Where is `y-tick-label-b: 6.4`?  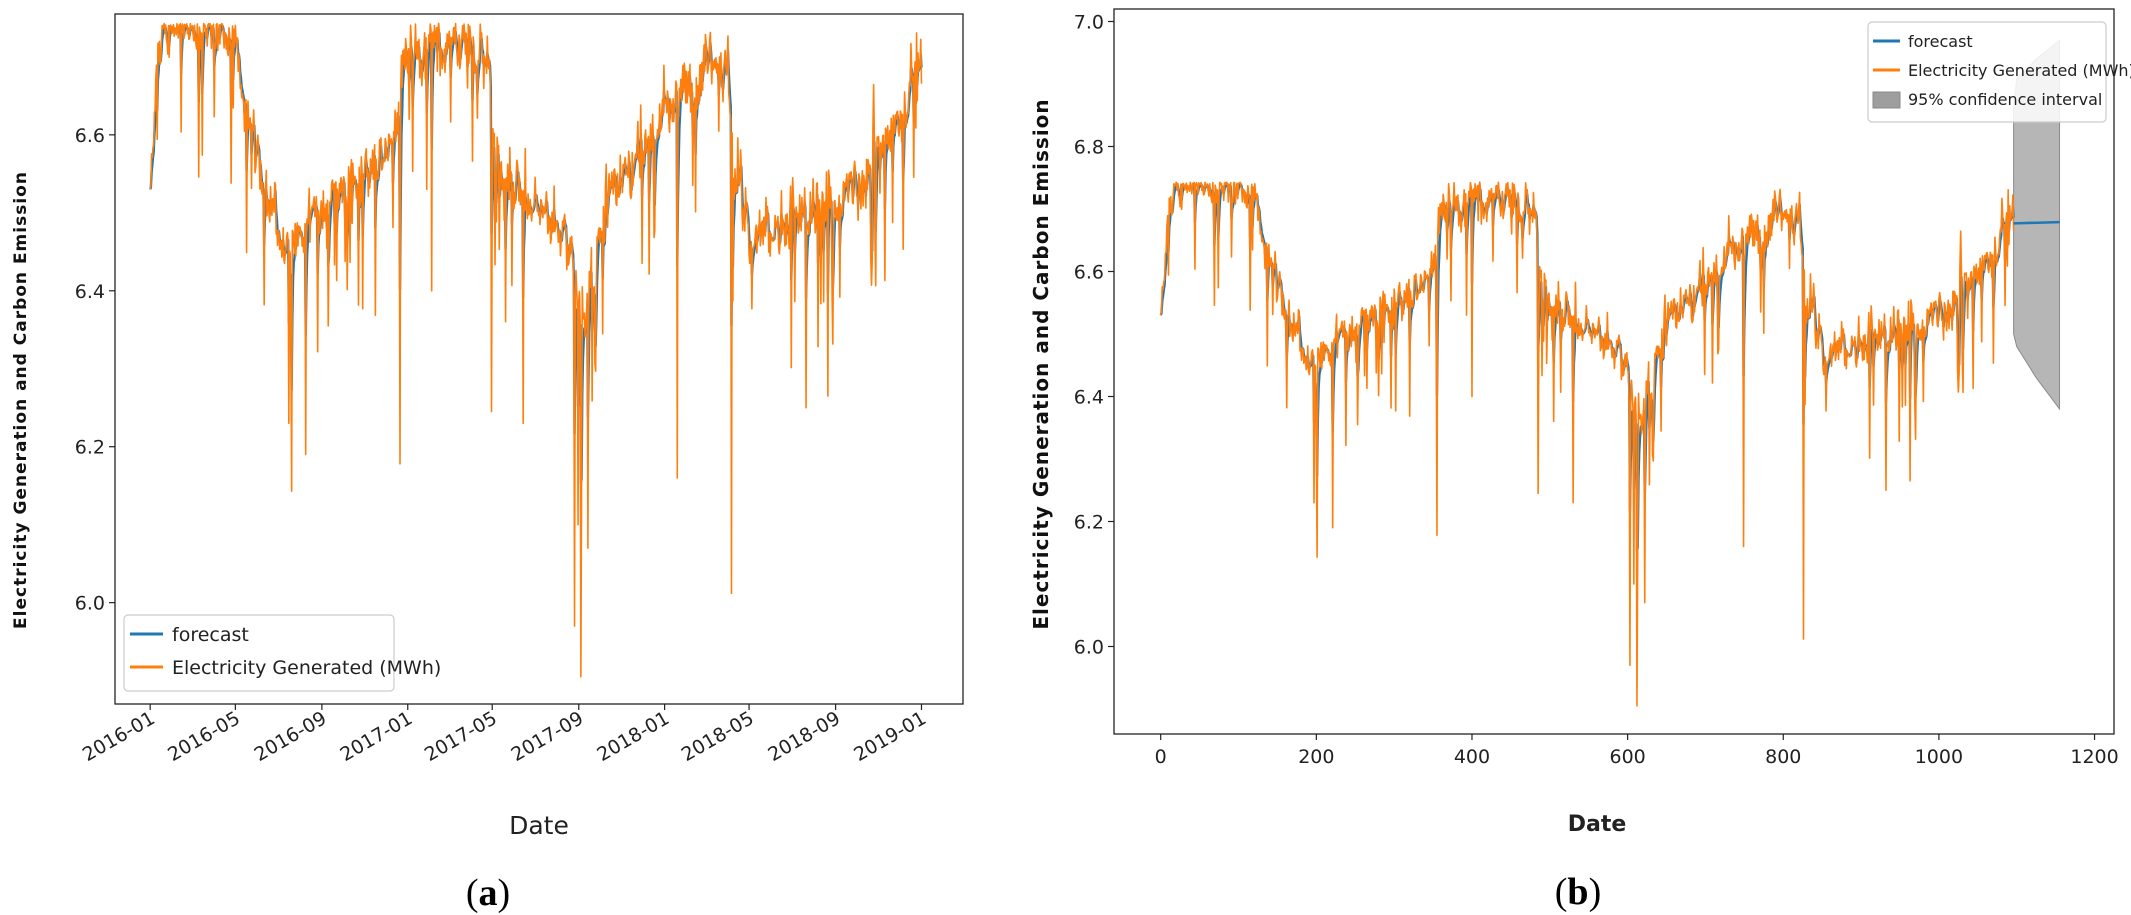 y-tick-label-b: 6.4 is located at coordinates (1089, 398).